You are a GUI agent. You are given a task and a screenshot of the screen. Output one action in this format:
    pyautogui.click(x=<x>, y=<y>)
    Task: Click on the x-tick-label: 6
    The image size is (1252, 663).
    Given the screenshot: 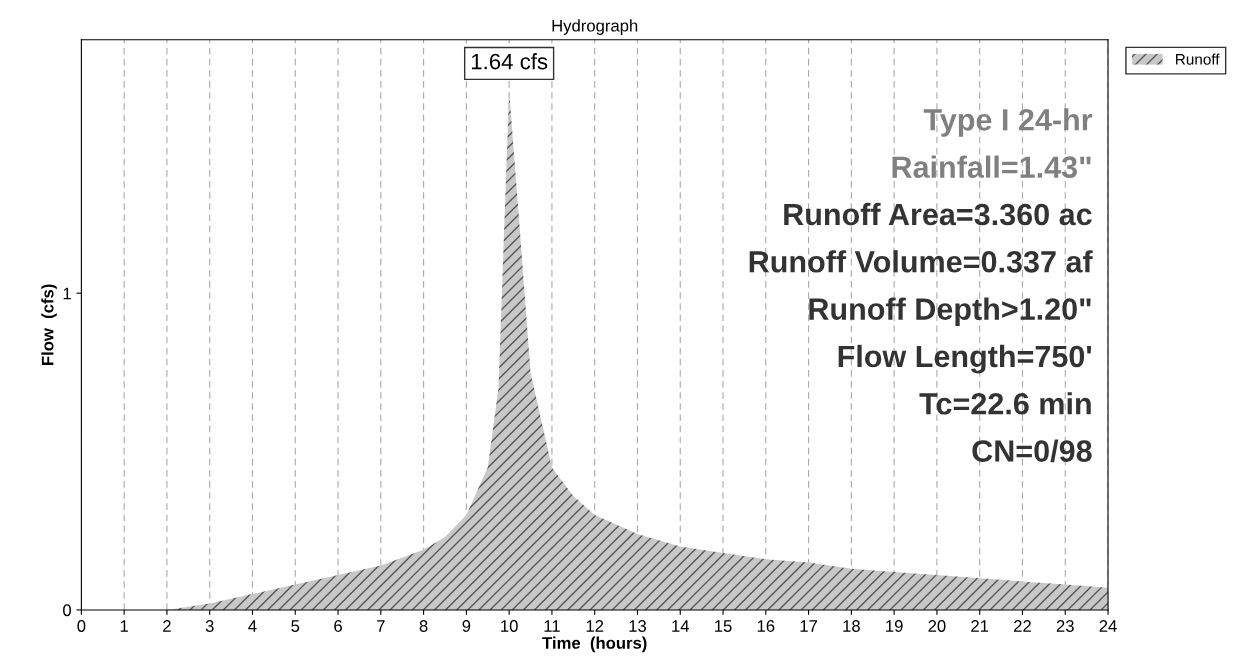 What is the action you would take?
    pyautogui.click(x=338, y=626)
    